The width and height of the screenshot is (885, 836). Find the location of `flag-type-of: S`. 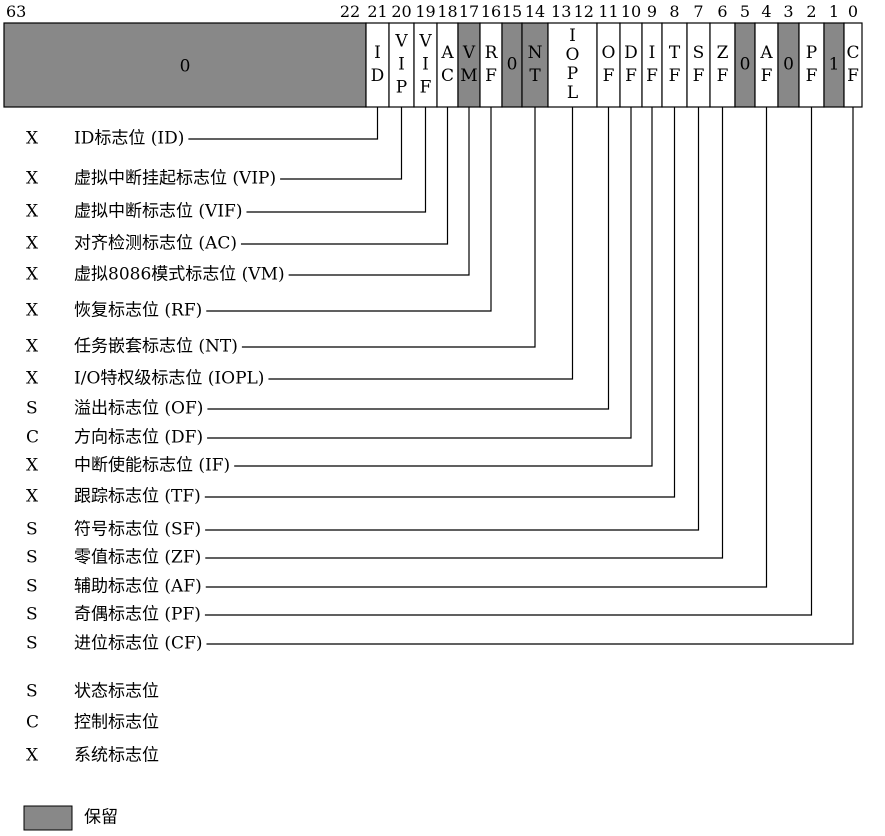

flag-type-of: S is located at coordinates (32, 409).